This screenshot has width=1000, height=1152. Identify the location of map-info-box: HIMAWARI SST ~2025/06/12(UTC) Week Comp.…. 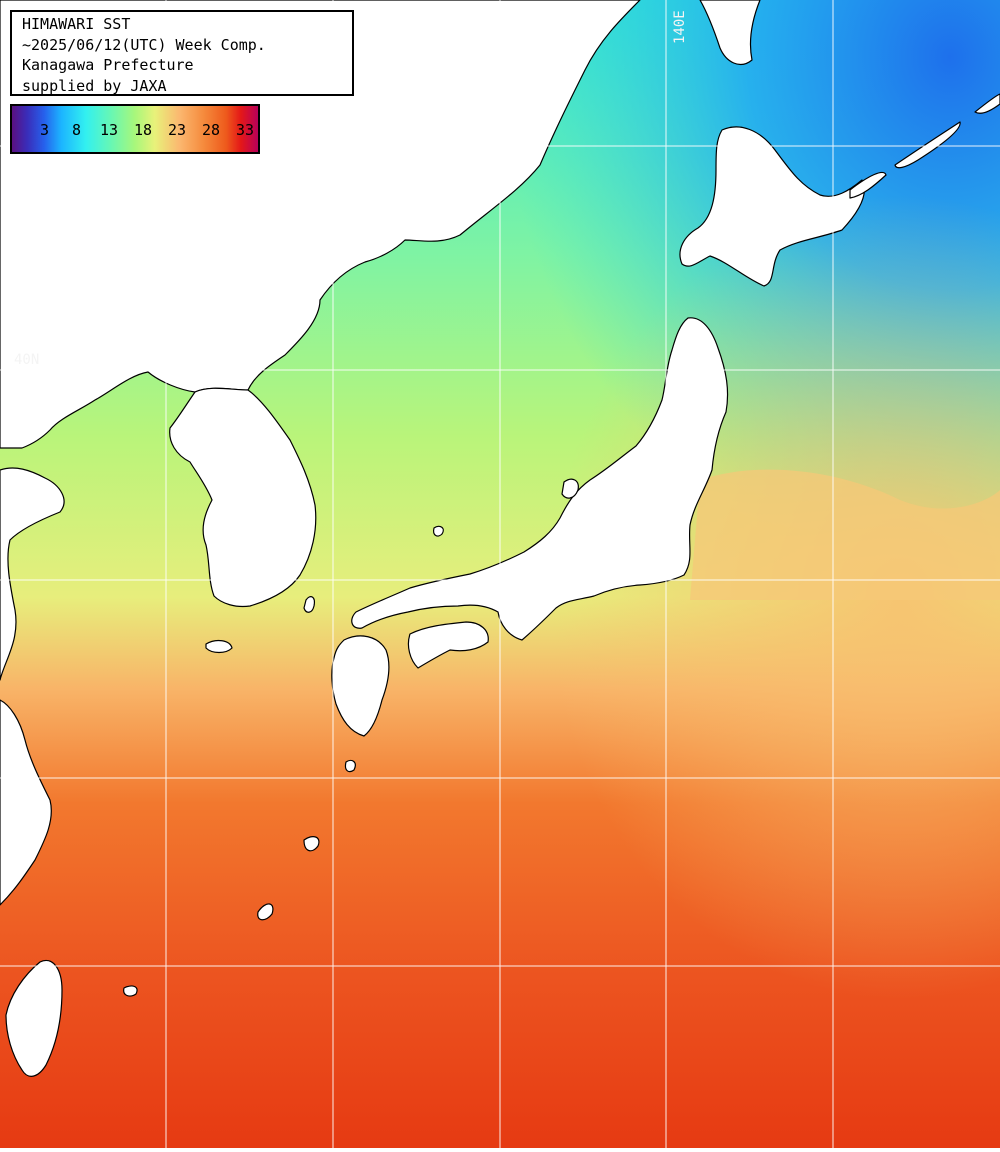
(182, 53).